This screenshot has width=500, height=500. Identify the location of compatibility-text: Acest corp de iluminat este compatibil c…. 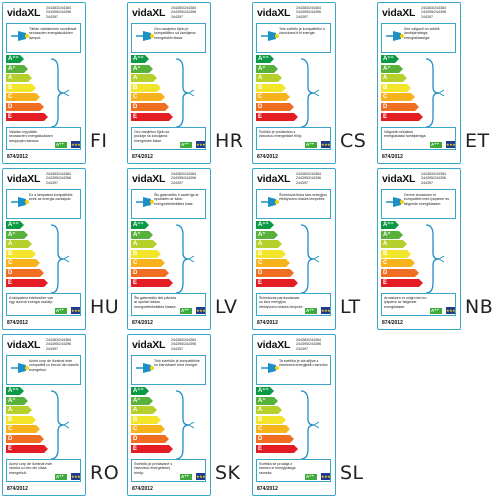
(54, 365).